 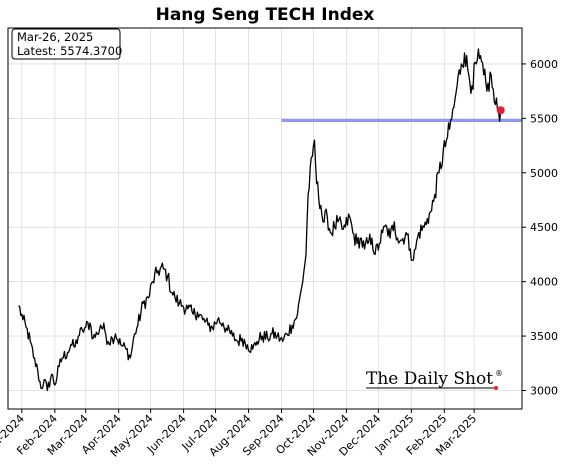 What do you see at coordinates (55, 37) in the screenshot?
I see `info-date: Mar-26, 2025` at bounding box center [55, 37].